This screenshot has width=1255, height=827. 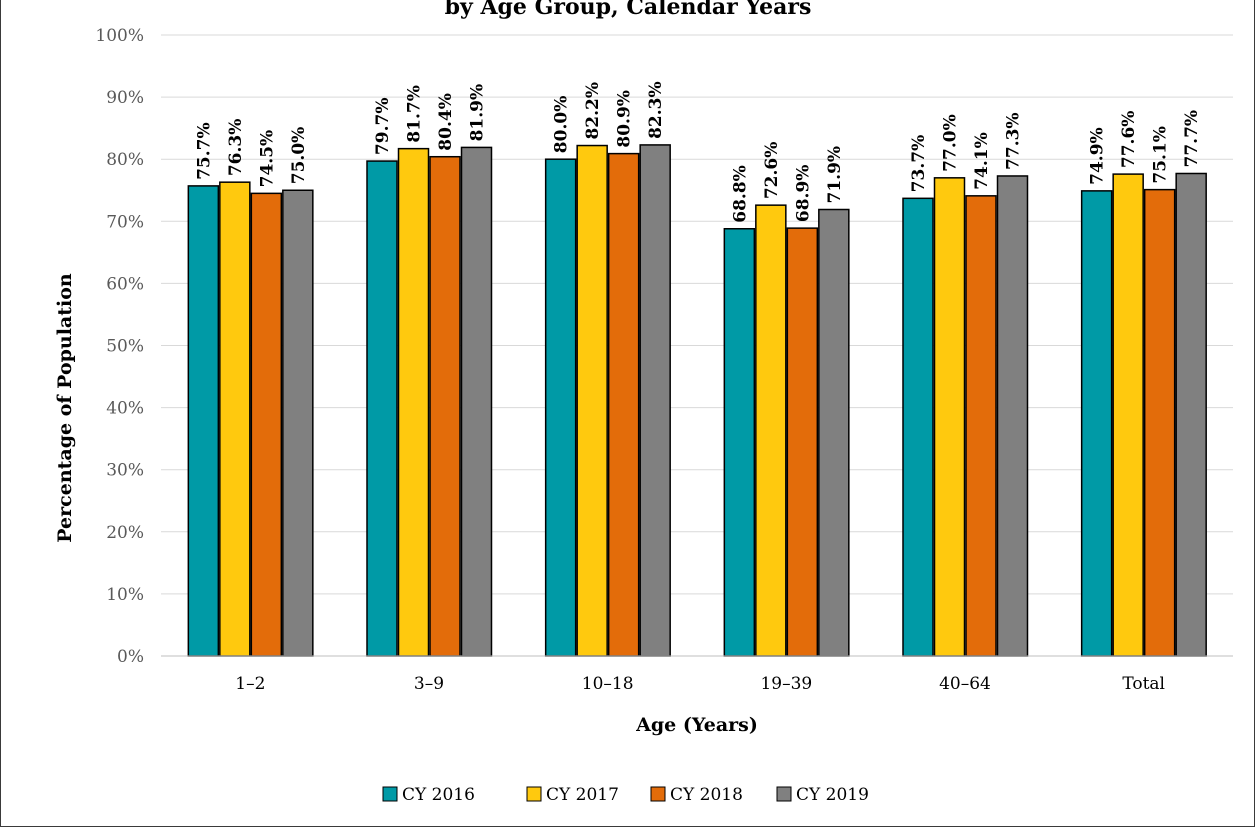 I want to click on data-label: 68.8%, so click(x=740, y=194).